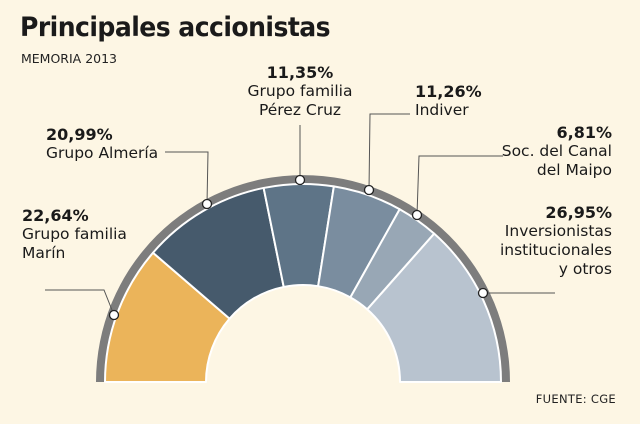  I want to click on slice-name: Indiver, so click(442, 110).